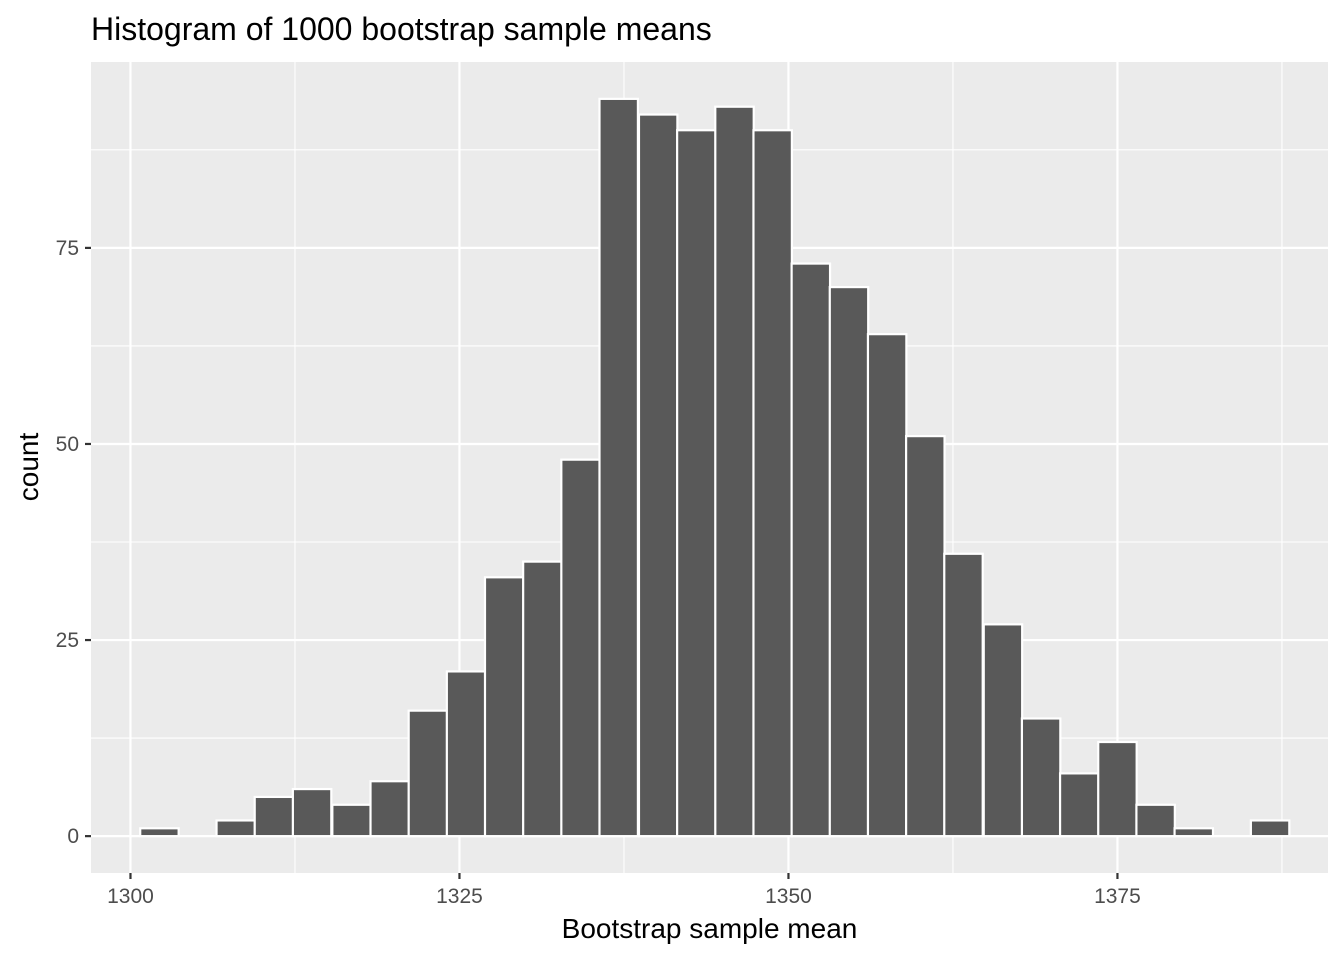  I want to click on x-tick-label: 1325, so click(459, 896).